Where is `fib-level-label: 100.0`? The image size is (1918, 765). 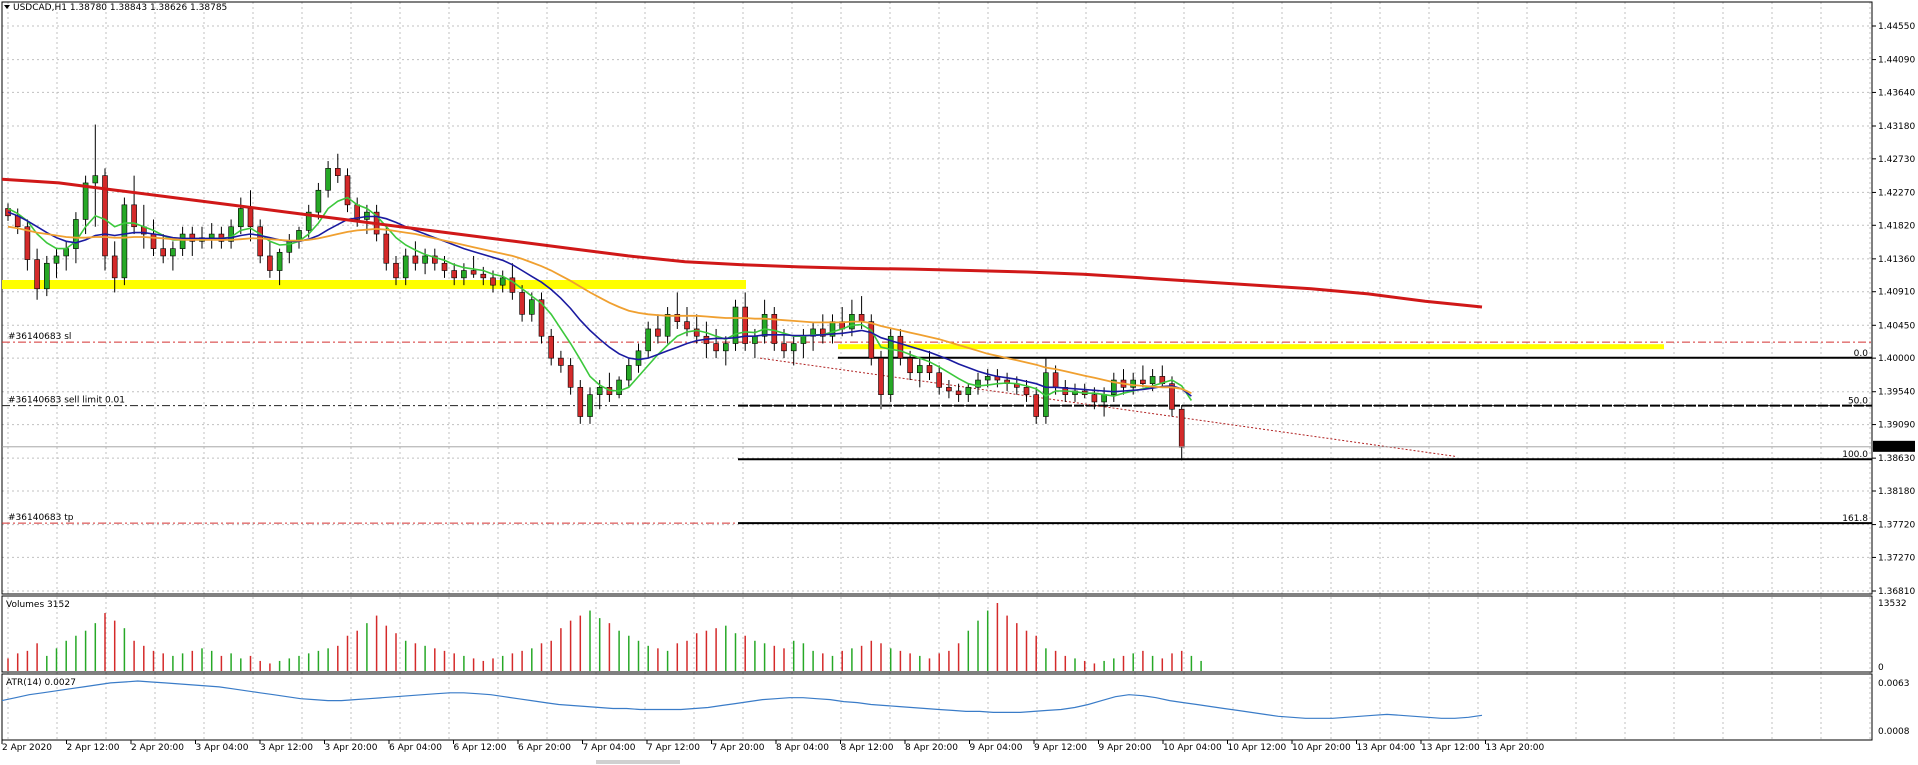
fib-level-label: 100.0 is located at coordinates (1855, 455).